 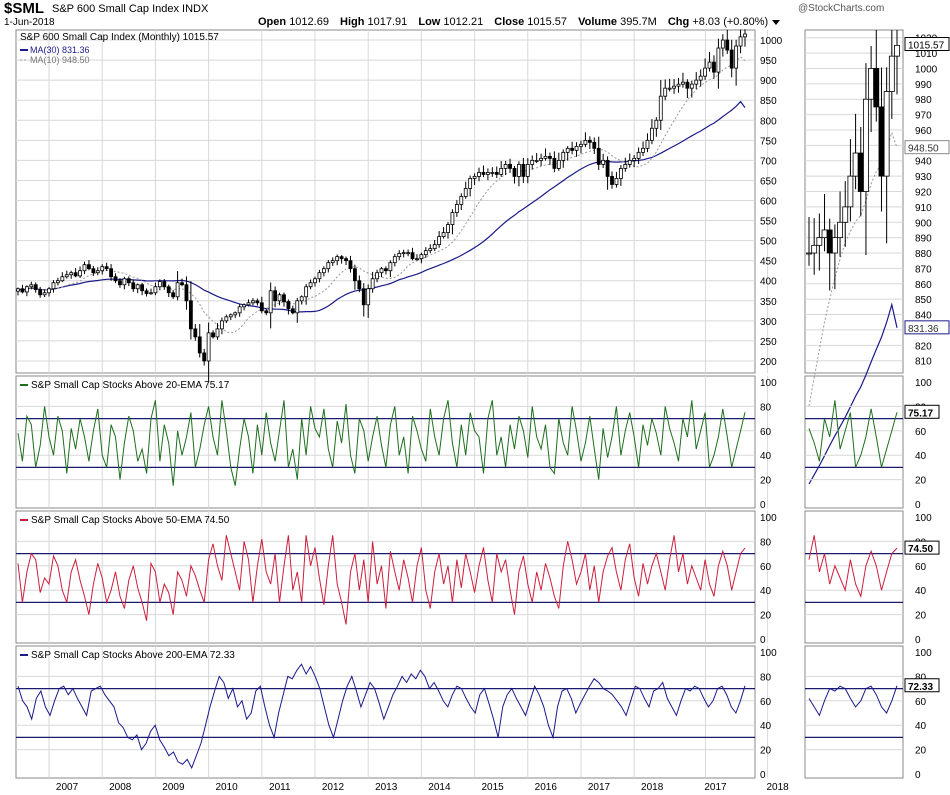 I want to click on price-tick-350: 350, so click(x=768, y=302).